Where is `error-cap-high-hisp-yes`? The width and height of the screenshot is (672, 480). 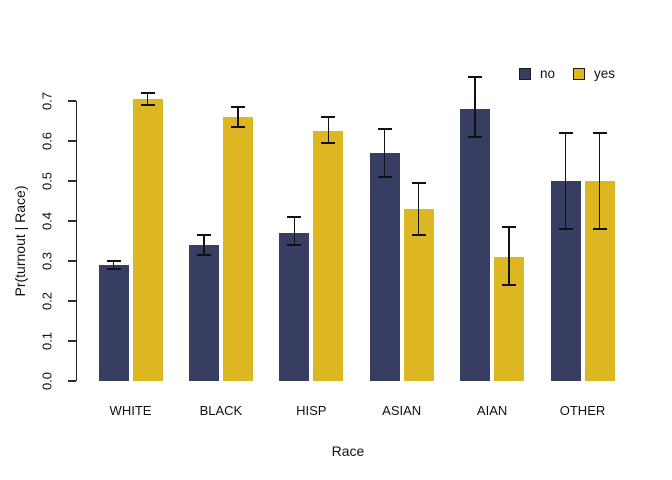
error-cap-high-hisp-yes is located at coordinates (328, 117).